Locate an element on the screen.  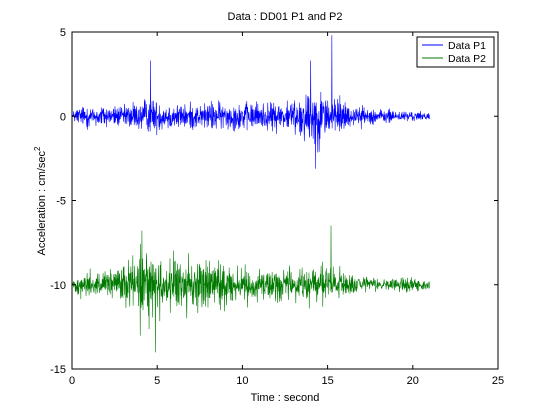
x-tick-label: 5 is located at coordinates (157, 381).